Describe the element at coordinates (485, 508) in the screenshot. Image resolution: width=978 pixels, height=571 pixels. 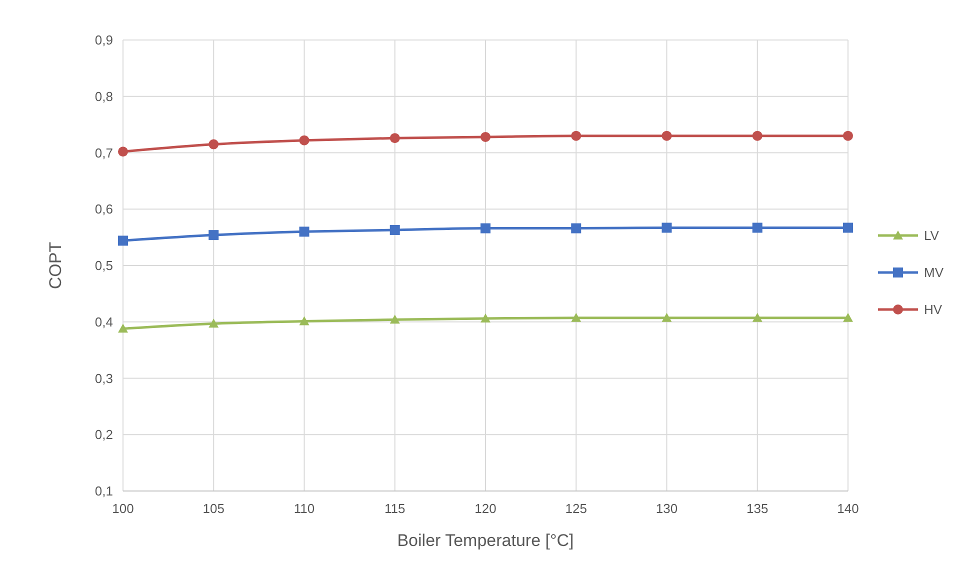
I see `x-tick-label: 120` at that location.